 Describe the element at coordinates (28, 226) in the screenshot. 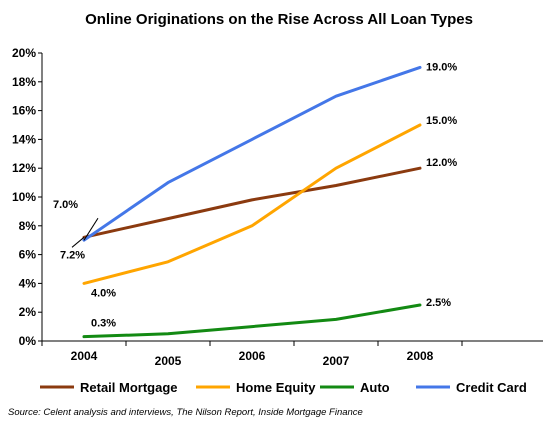

I see `y-tick-label: 8%` at that location.